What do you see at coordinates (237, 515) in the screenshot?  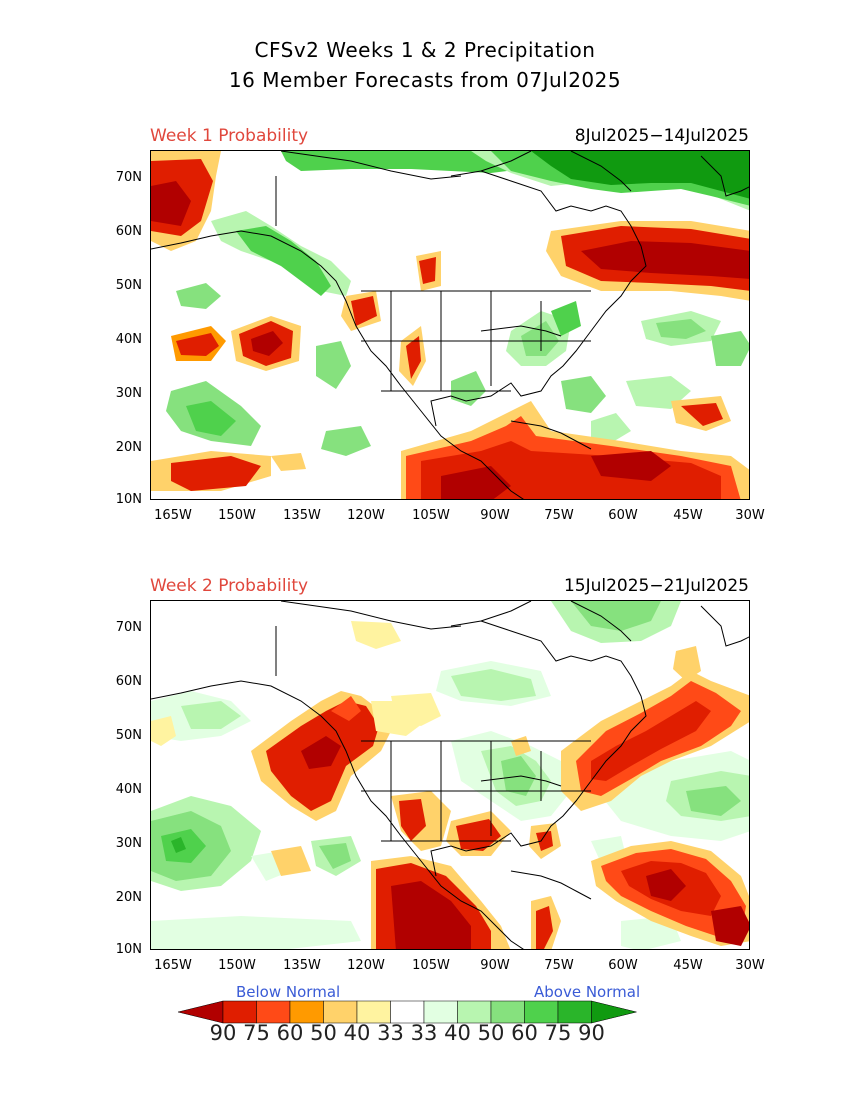 I see `week1-lon-tick: 150W` at bounding box center [237, 515].